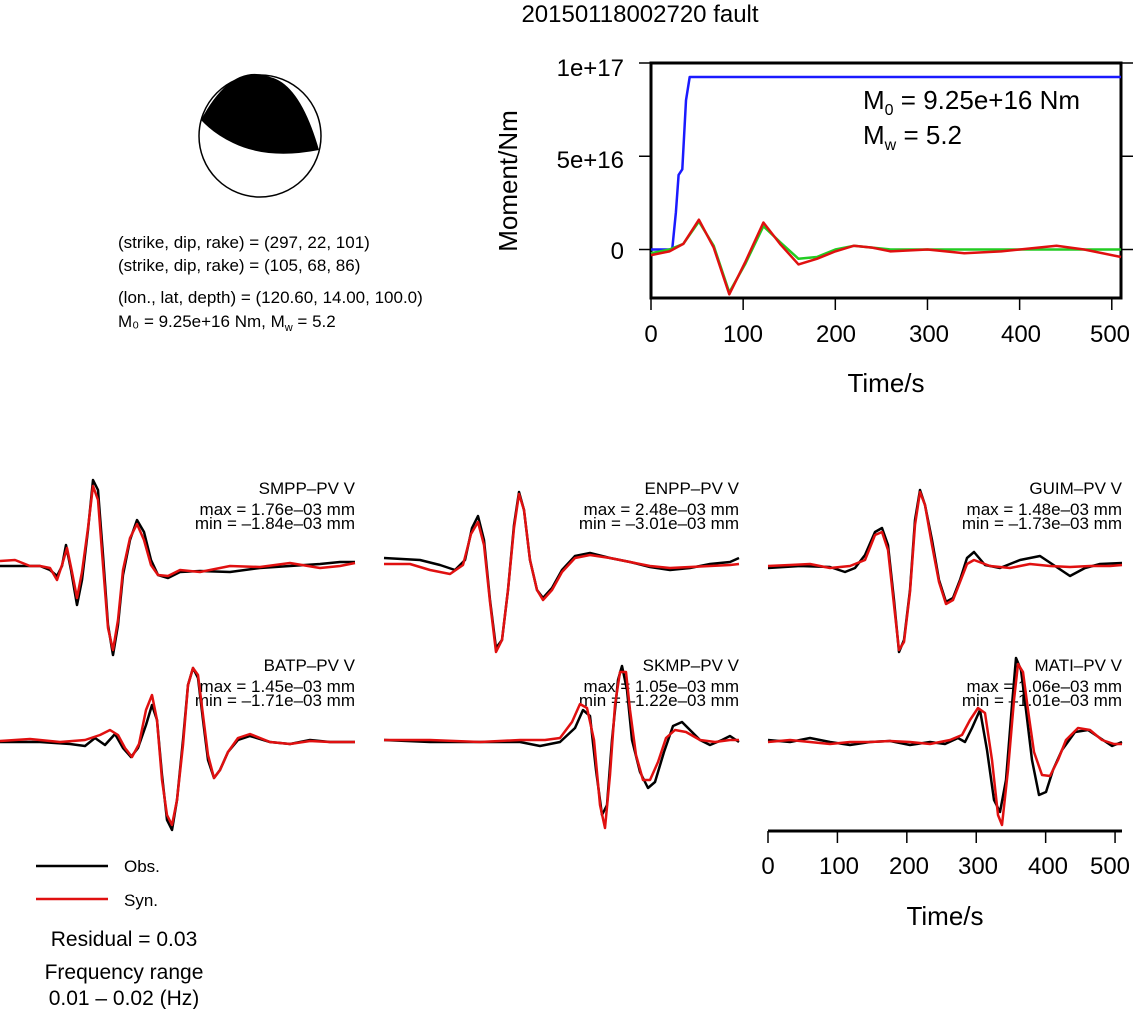 The image size is (1139, 1009). Describe the element at coordinates (1110, 866) in the screenshot. I see `waveform-xtick-label-500: 500` at that location.